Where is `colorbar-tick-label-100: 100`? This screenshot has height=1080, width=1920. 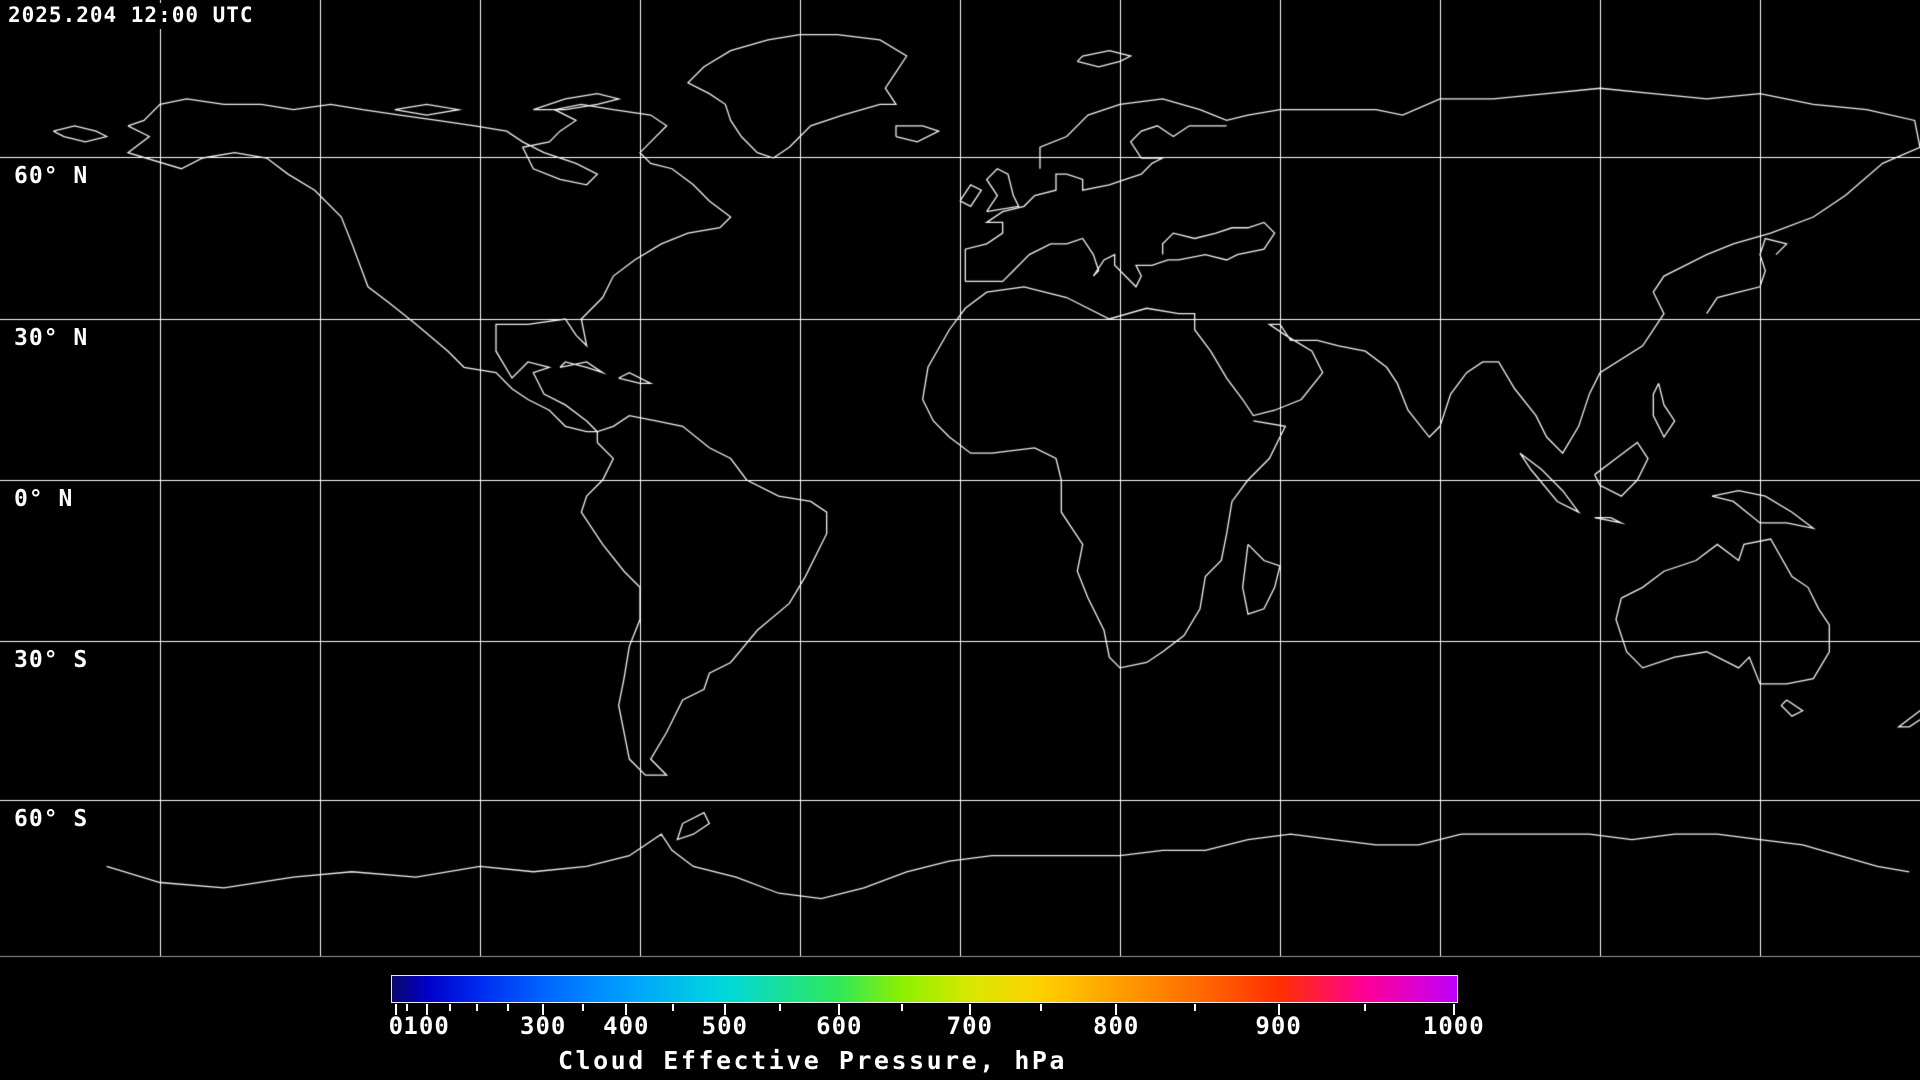 colorbar-tick-label-100: 100 is located at coordinates (426, 1026).